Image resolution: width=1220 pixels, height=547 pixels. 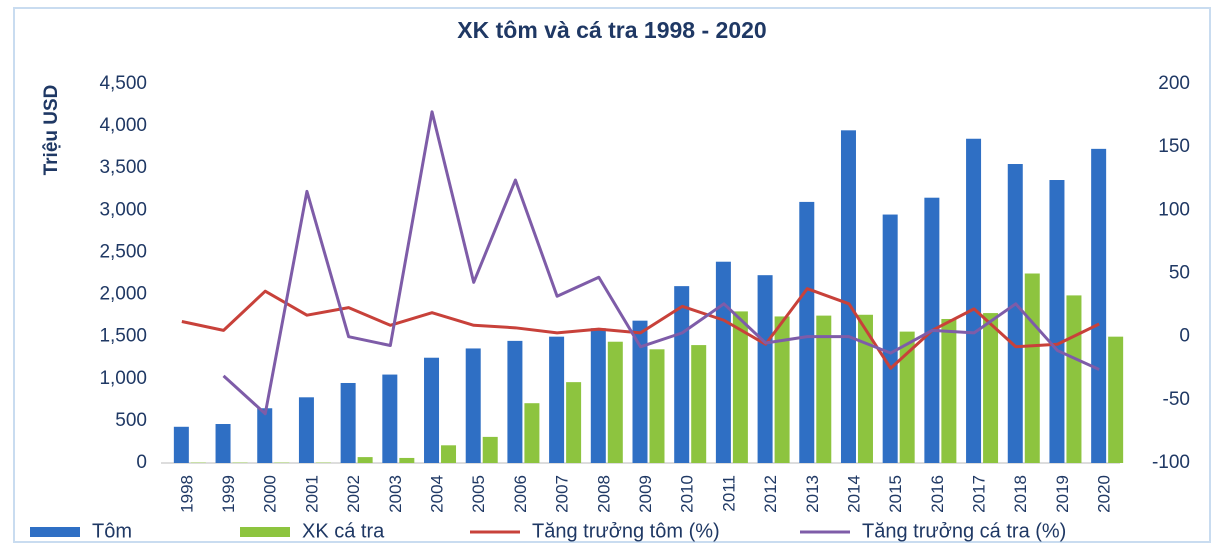 What do you see at coordinates (131, 420) in the screenshot?
I see `y-tick-label: 500` at bounding box center [131, 420].